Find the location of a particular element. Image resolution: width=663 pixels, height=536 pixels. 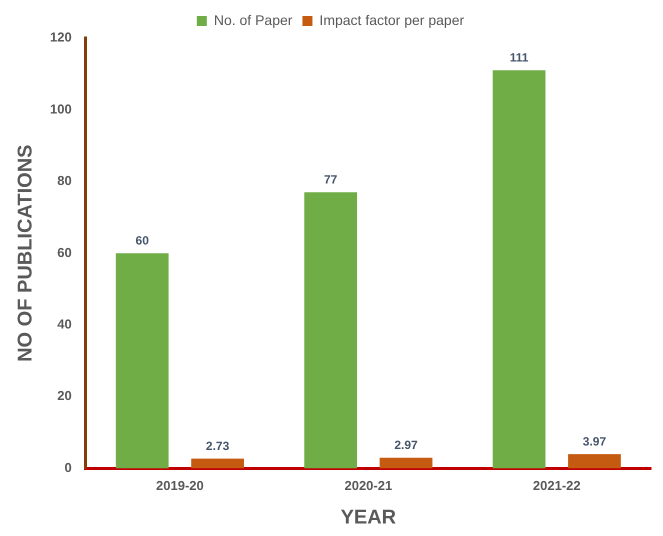

y-tick-label: 100 is located at coordinates (61, 108).